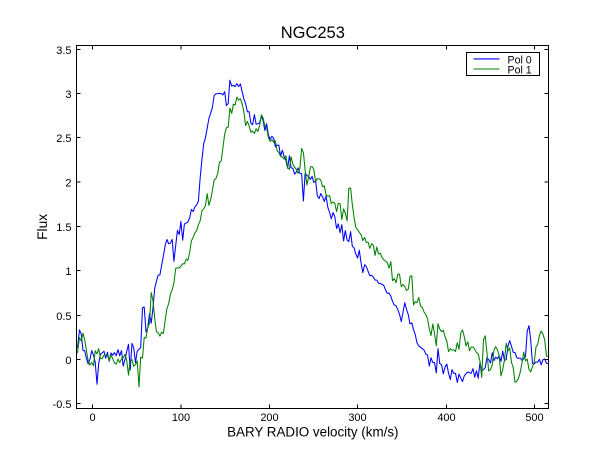  Describe the element at coordinates (63, 228) in the screenshot. I see `svg-text: 1.5` at that location.